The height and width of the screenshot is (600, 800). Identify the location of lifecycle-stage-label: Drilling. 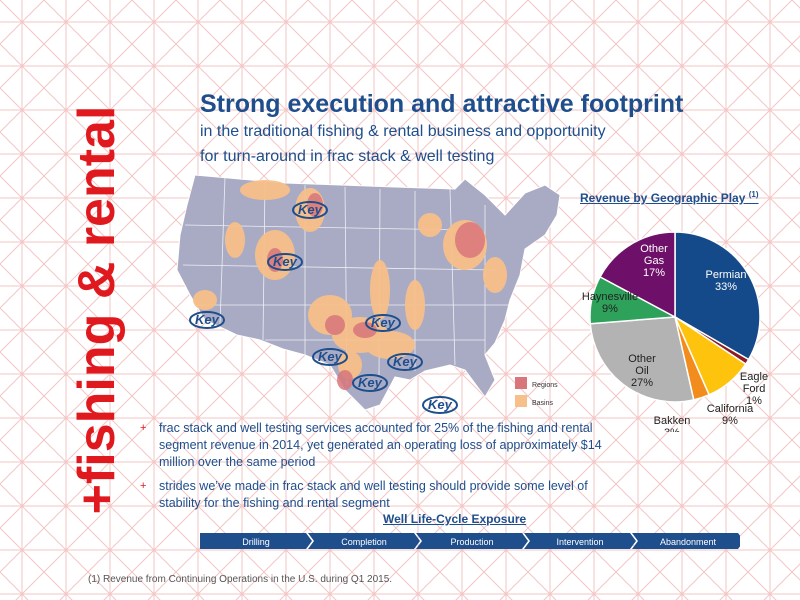
(256, 542).